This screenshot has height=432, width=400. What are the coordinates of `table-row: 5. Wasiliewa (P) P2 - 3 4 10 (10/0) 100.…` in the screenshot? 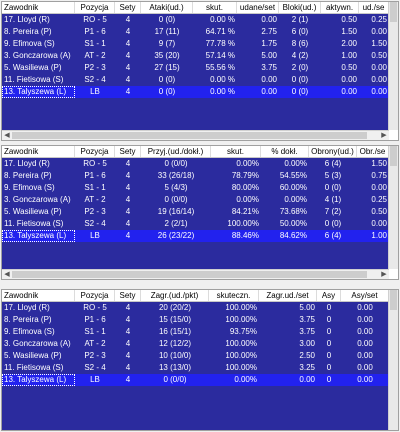 It's located at (195, 356).